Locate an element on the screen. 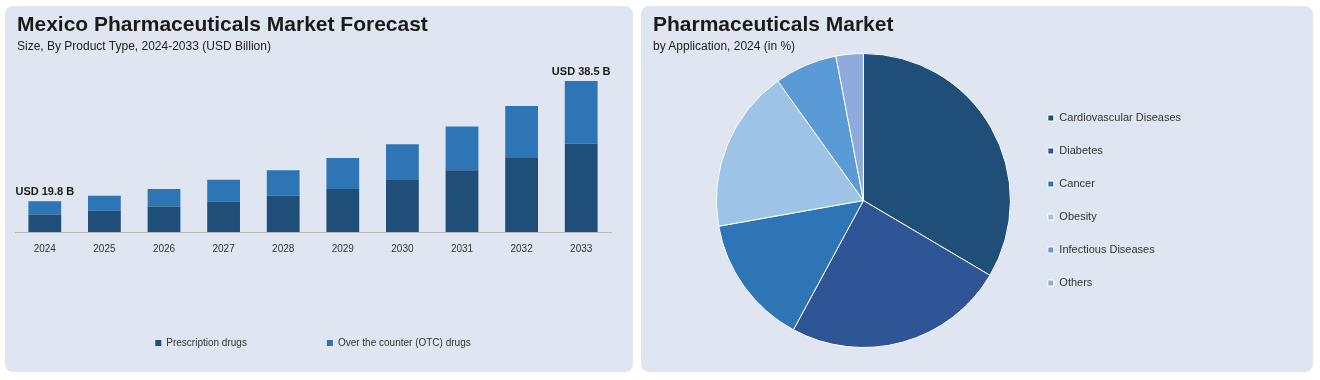 This screenshot has width=1320, height=380. legend-label: Diabetes is located at coordinates (1081, 150).